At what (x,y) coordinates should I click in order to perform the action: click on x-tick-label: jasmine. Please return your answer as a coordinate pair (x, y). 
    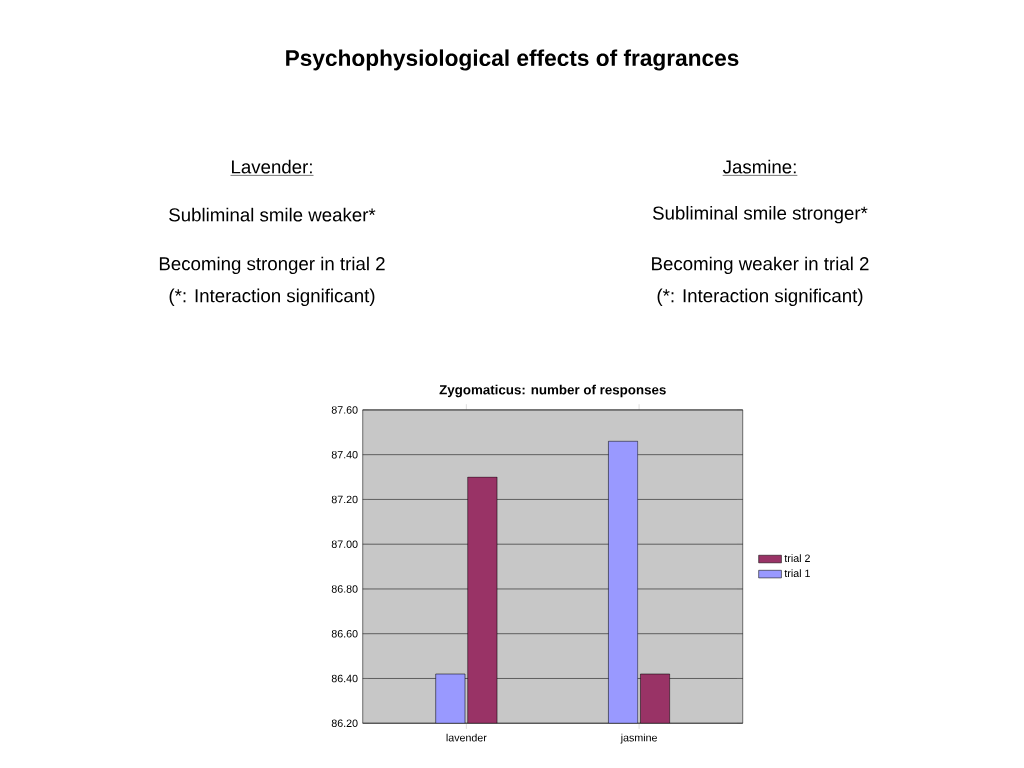
    Looking at the image, I should click on (638, 738).